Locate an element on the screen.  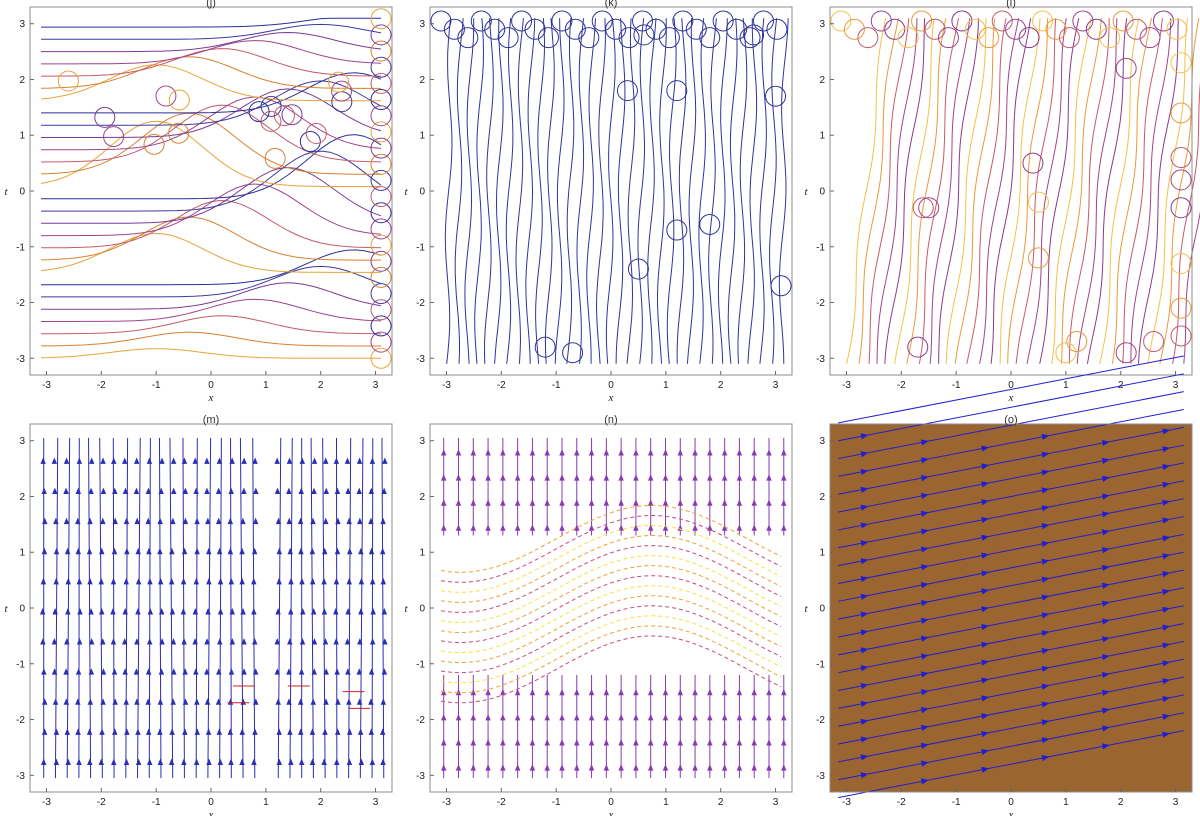
x-tick-label: -3 is located at coordinates (446, 385).